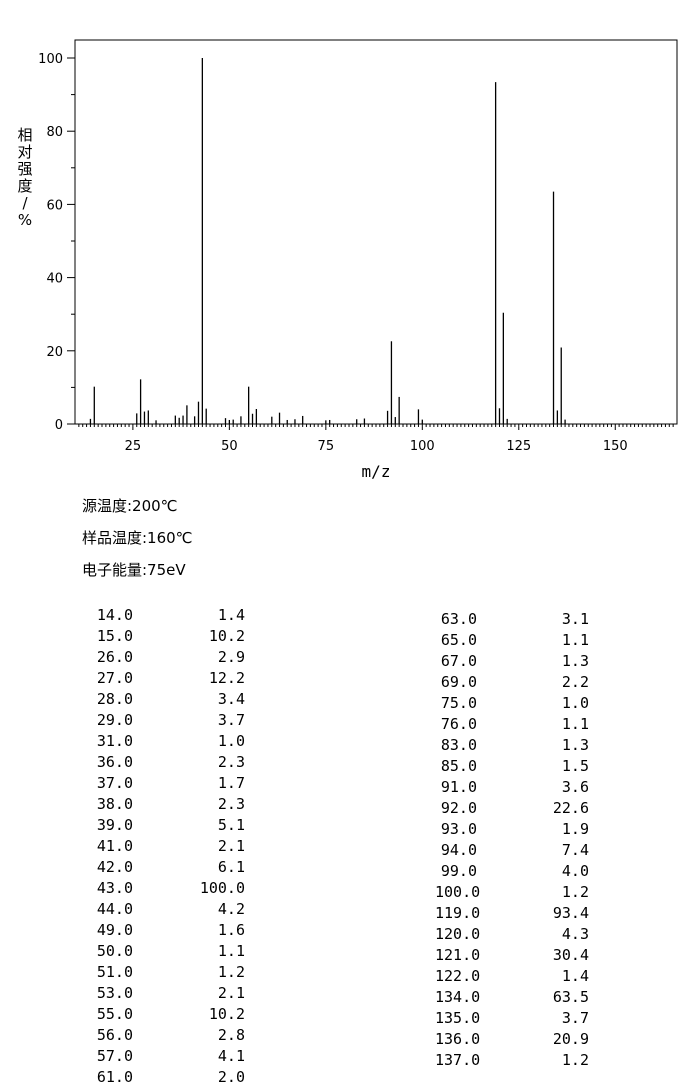 The width and height of the screenshot is (687, 1088). I want to click on mz-value: 36.0, so click(114, 762).